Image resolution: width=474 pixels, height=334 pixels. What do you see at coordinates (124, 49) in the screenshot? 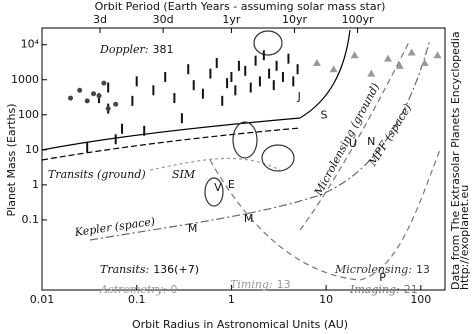
I see `method-name: Doppler:` at bounding box center [124, 49].